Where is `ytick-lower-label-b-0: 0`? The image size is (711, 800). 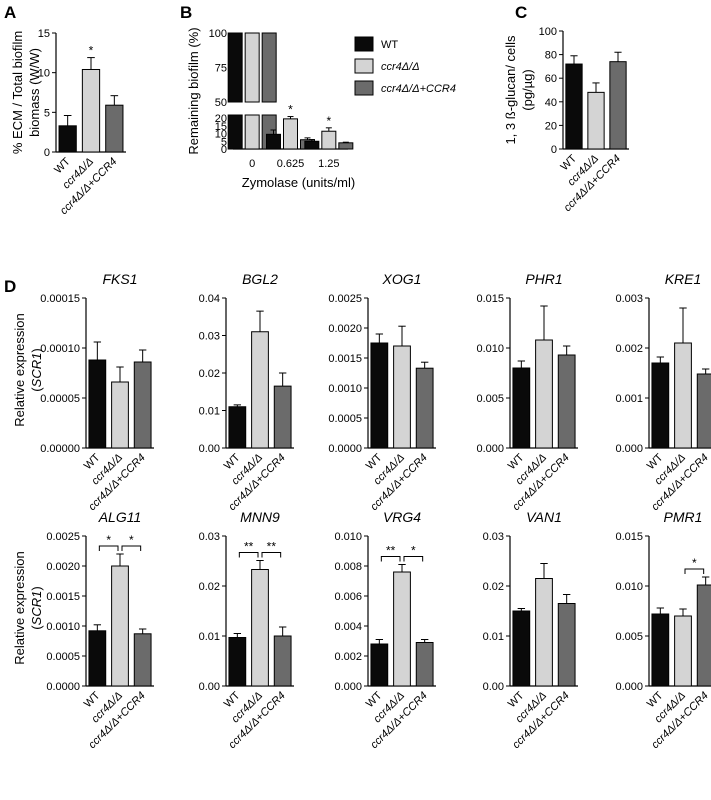
ytick-lower-label-b-0: 0 is located at coordinates (224, 150).